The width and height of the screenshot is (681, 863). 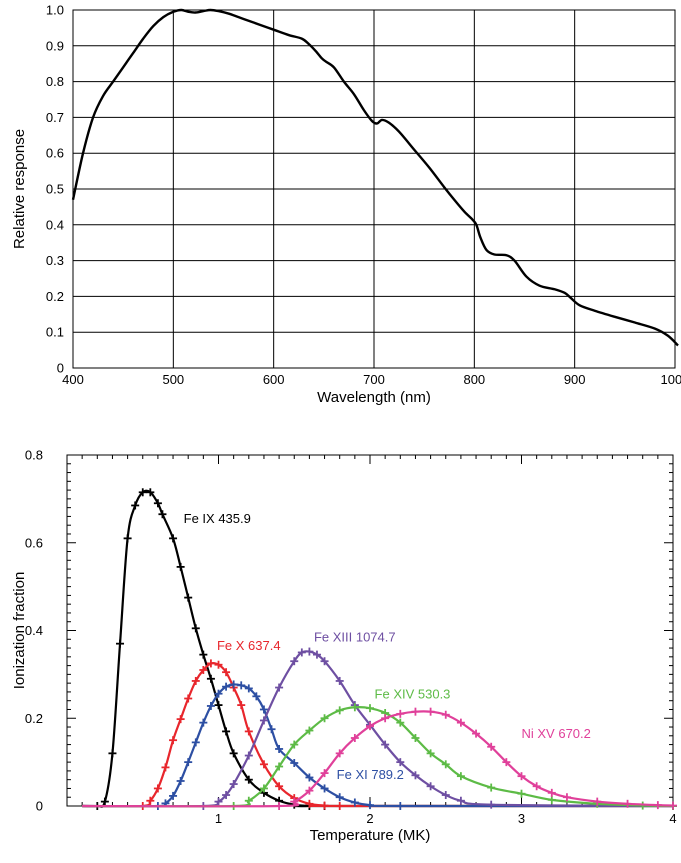 I want to click on x-tick-label: 700, so click(x=374, y=379).